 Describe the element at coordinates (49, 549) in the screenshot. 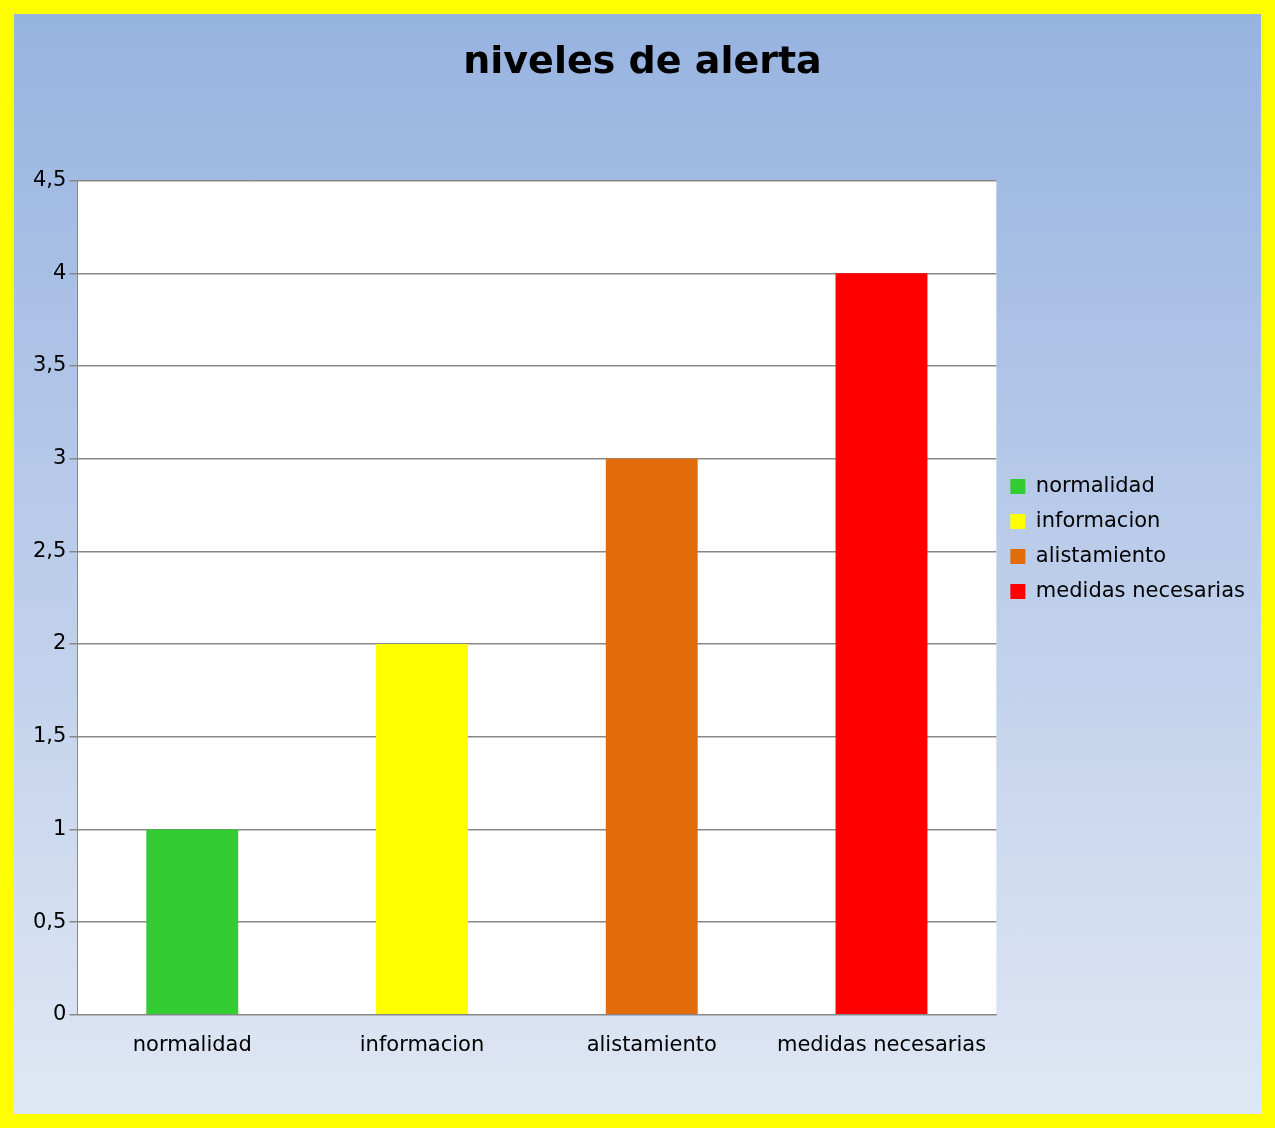

I see `y-tick-label: 2,5` at that location.